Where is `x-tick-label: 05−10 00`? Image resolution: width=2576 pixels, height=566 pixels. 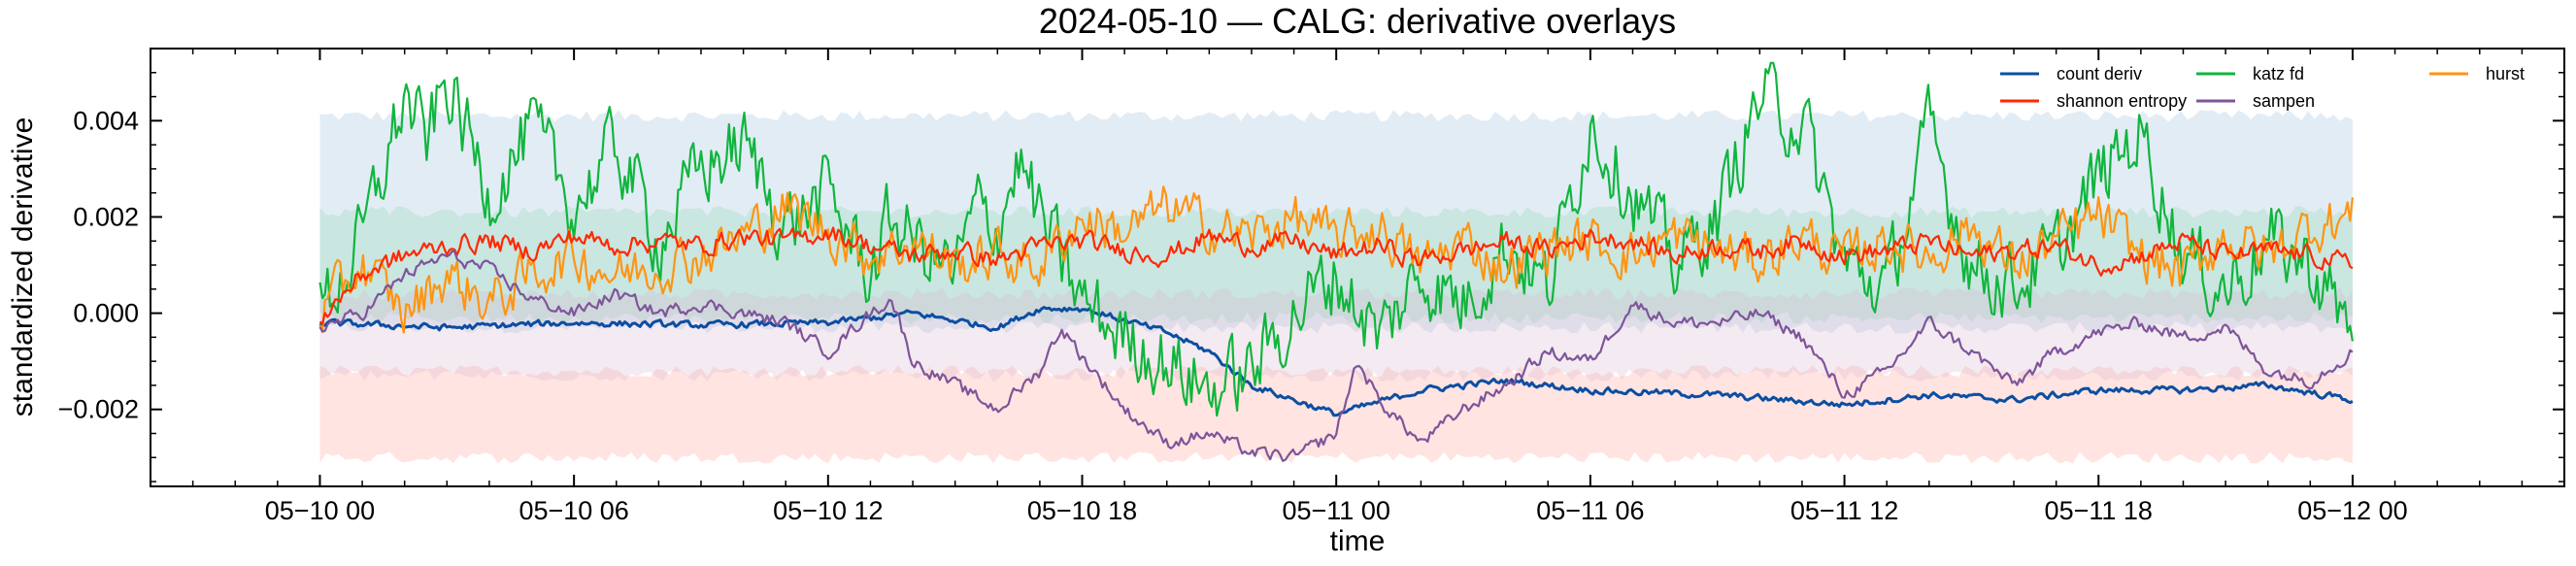 x-tick-label: 05−10 00 is located at coordinates (320, 511).